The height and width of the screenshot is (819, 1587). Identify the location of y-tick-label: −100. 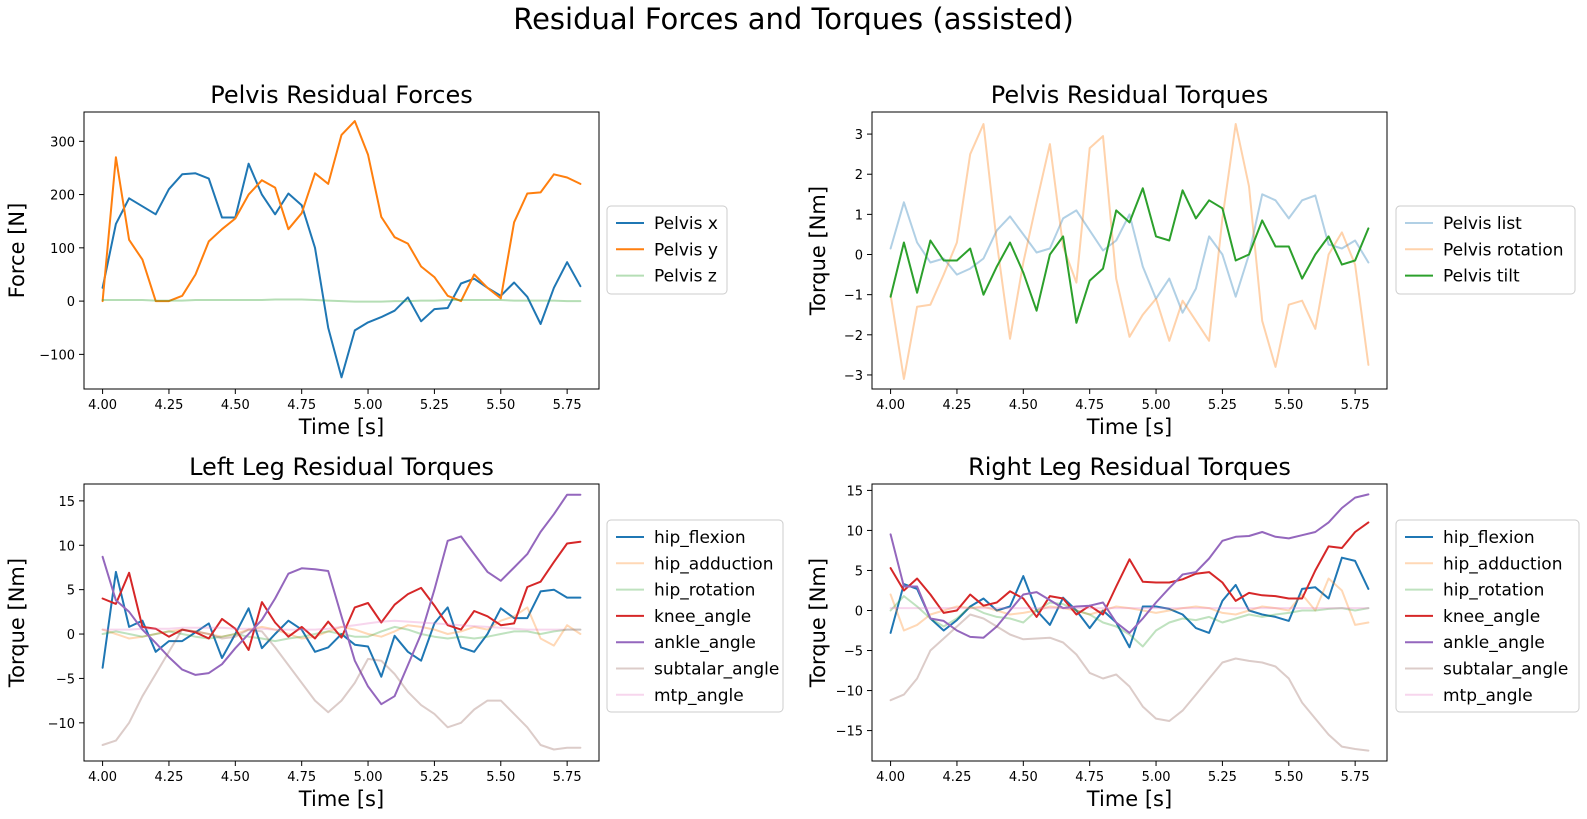
(57, 355).